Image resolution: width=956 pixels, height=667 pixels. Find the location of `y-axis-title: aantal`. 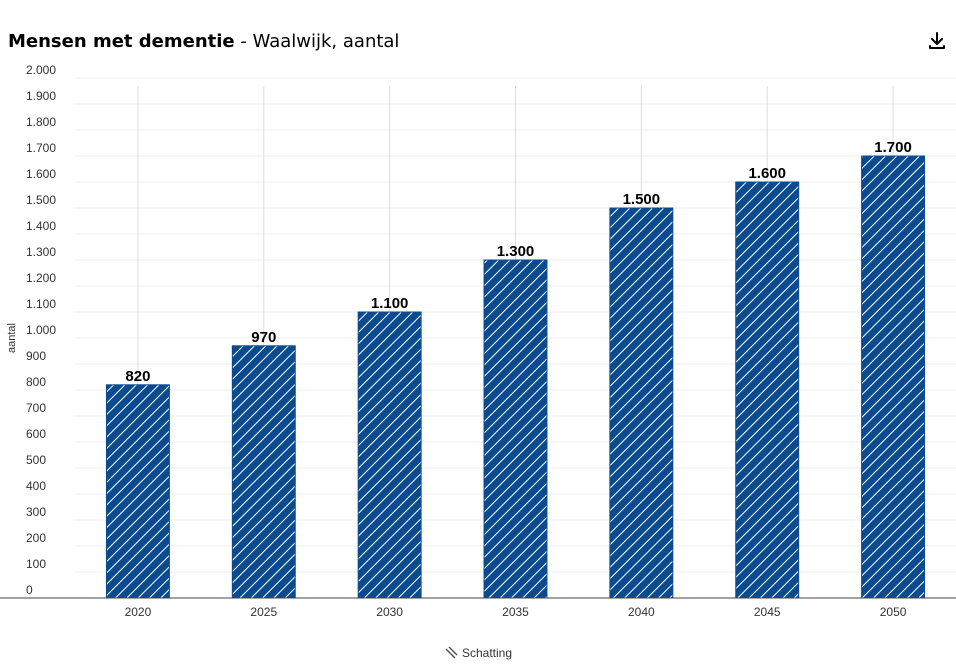

y-axis-title: aantal is located at coordinates (12, 338).